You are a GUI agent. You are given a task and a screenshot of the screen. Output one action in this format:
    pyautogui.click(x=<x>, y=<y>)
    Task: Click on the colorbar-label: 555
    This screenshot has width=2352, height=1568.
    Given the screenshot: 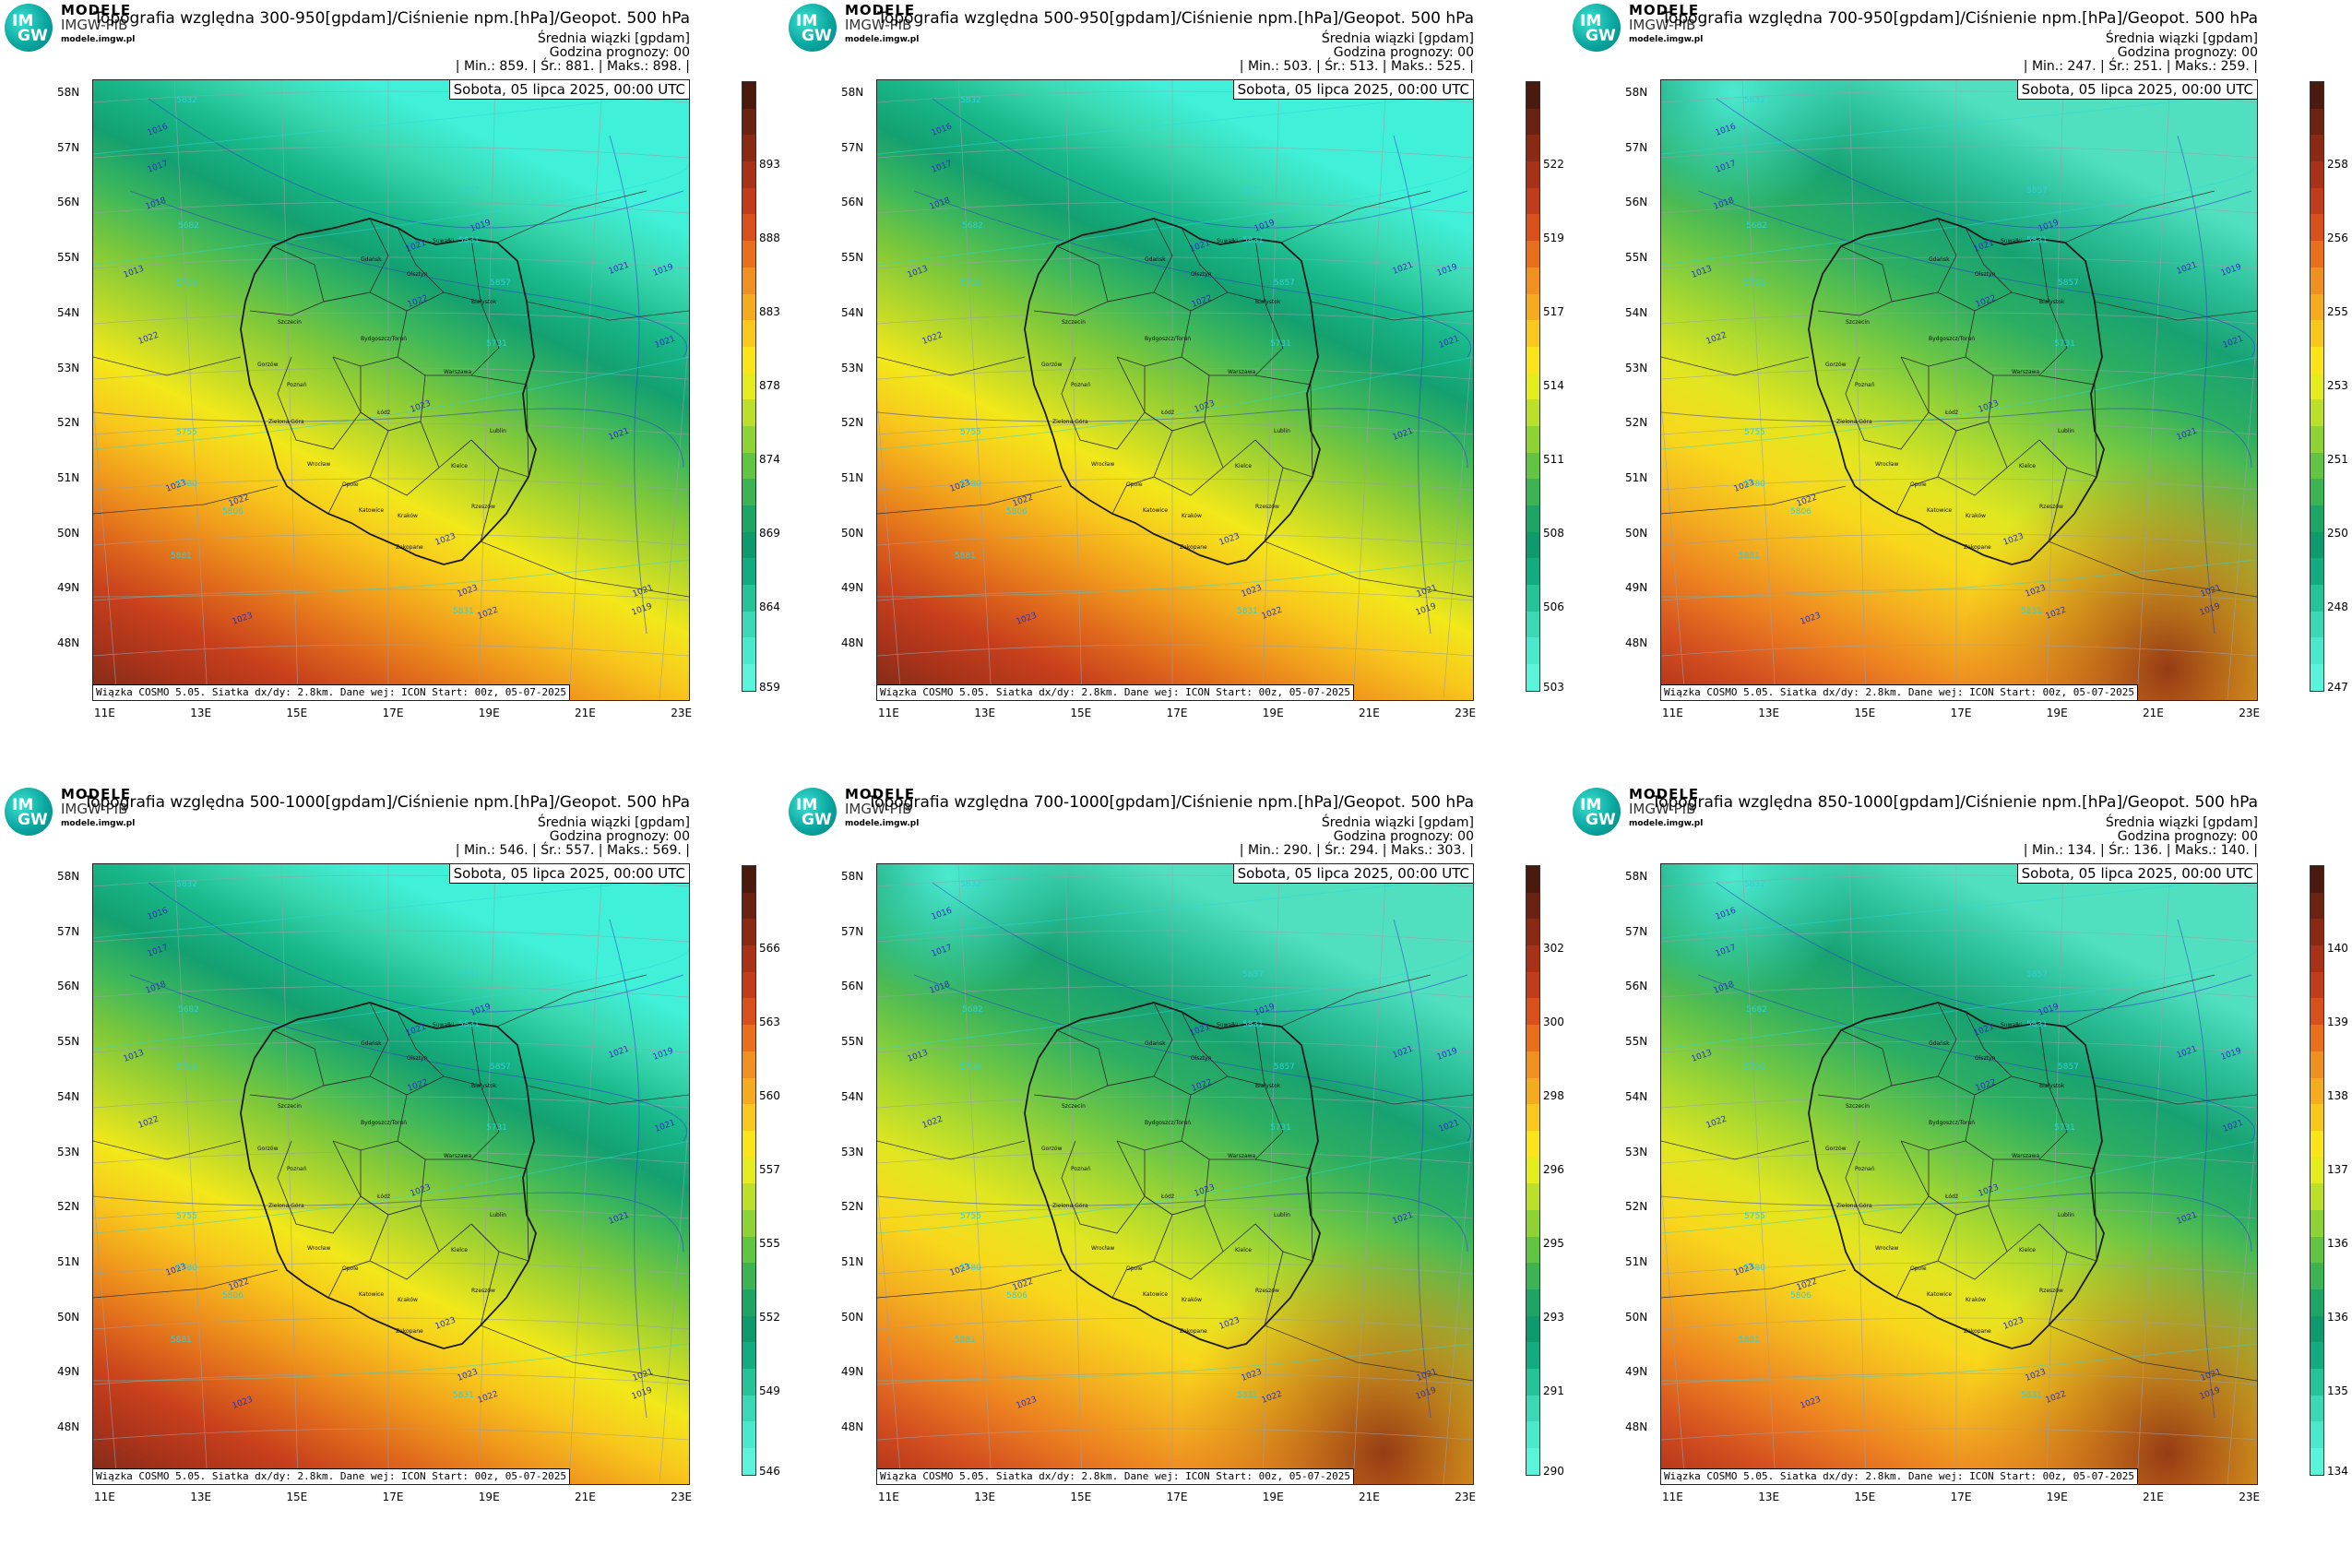 What is the action you would take?
    pyautogui.click(x=769, y=1243)
    